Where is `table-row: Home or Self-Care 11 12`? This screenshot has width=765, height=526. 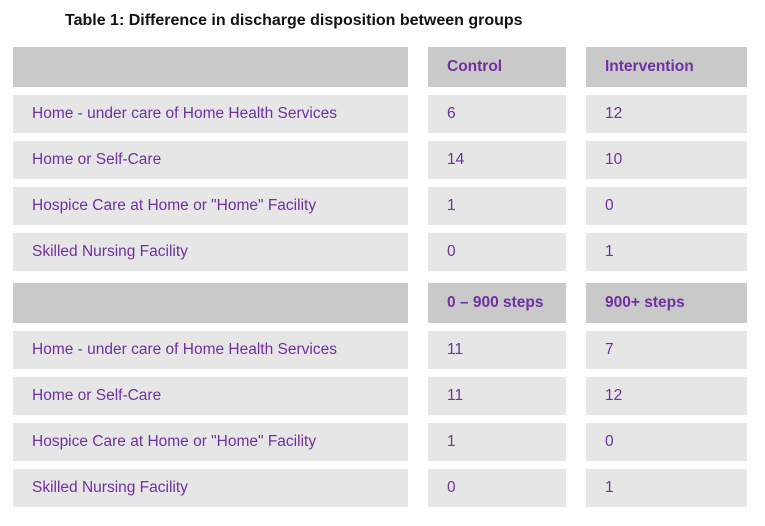 table-row: Home or Self-Care 11 12 is located at coordinates (380, 396).